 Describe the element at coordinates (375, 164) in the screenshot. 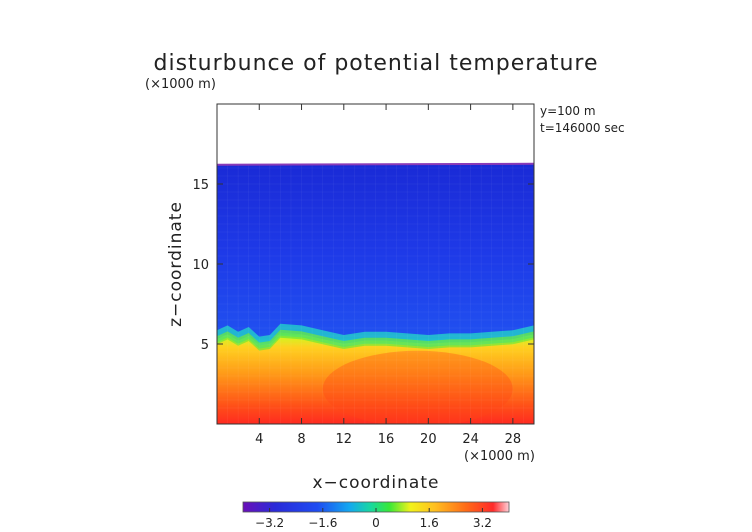

I see `domain-top` at that location.